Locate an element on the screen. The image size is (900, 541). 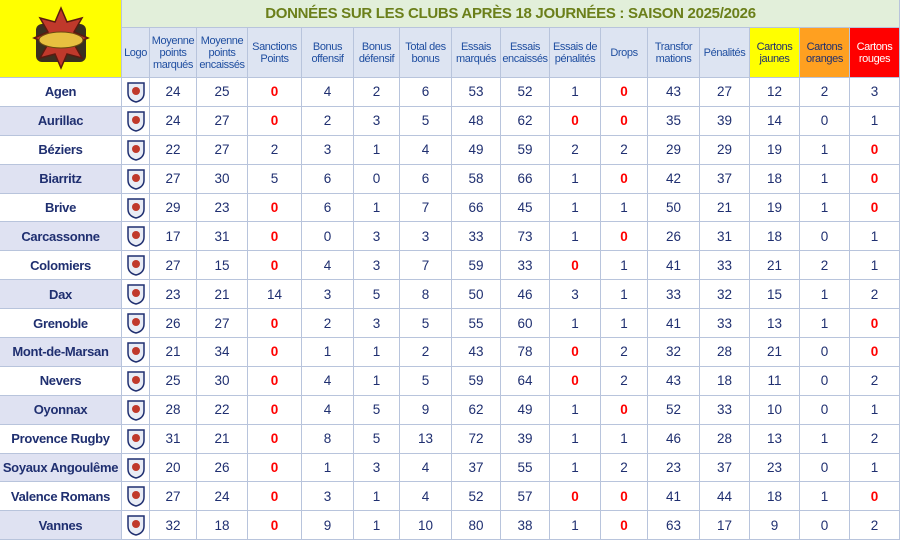
stat-value: 72 is located at coordinates (476, 439).